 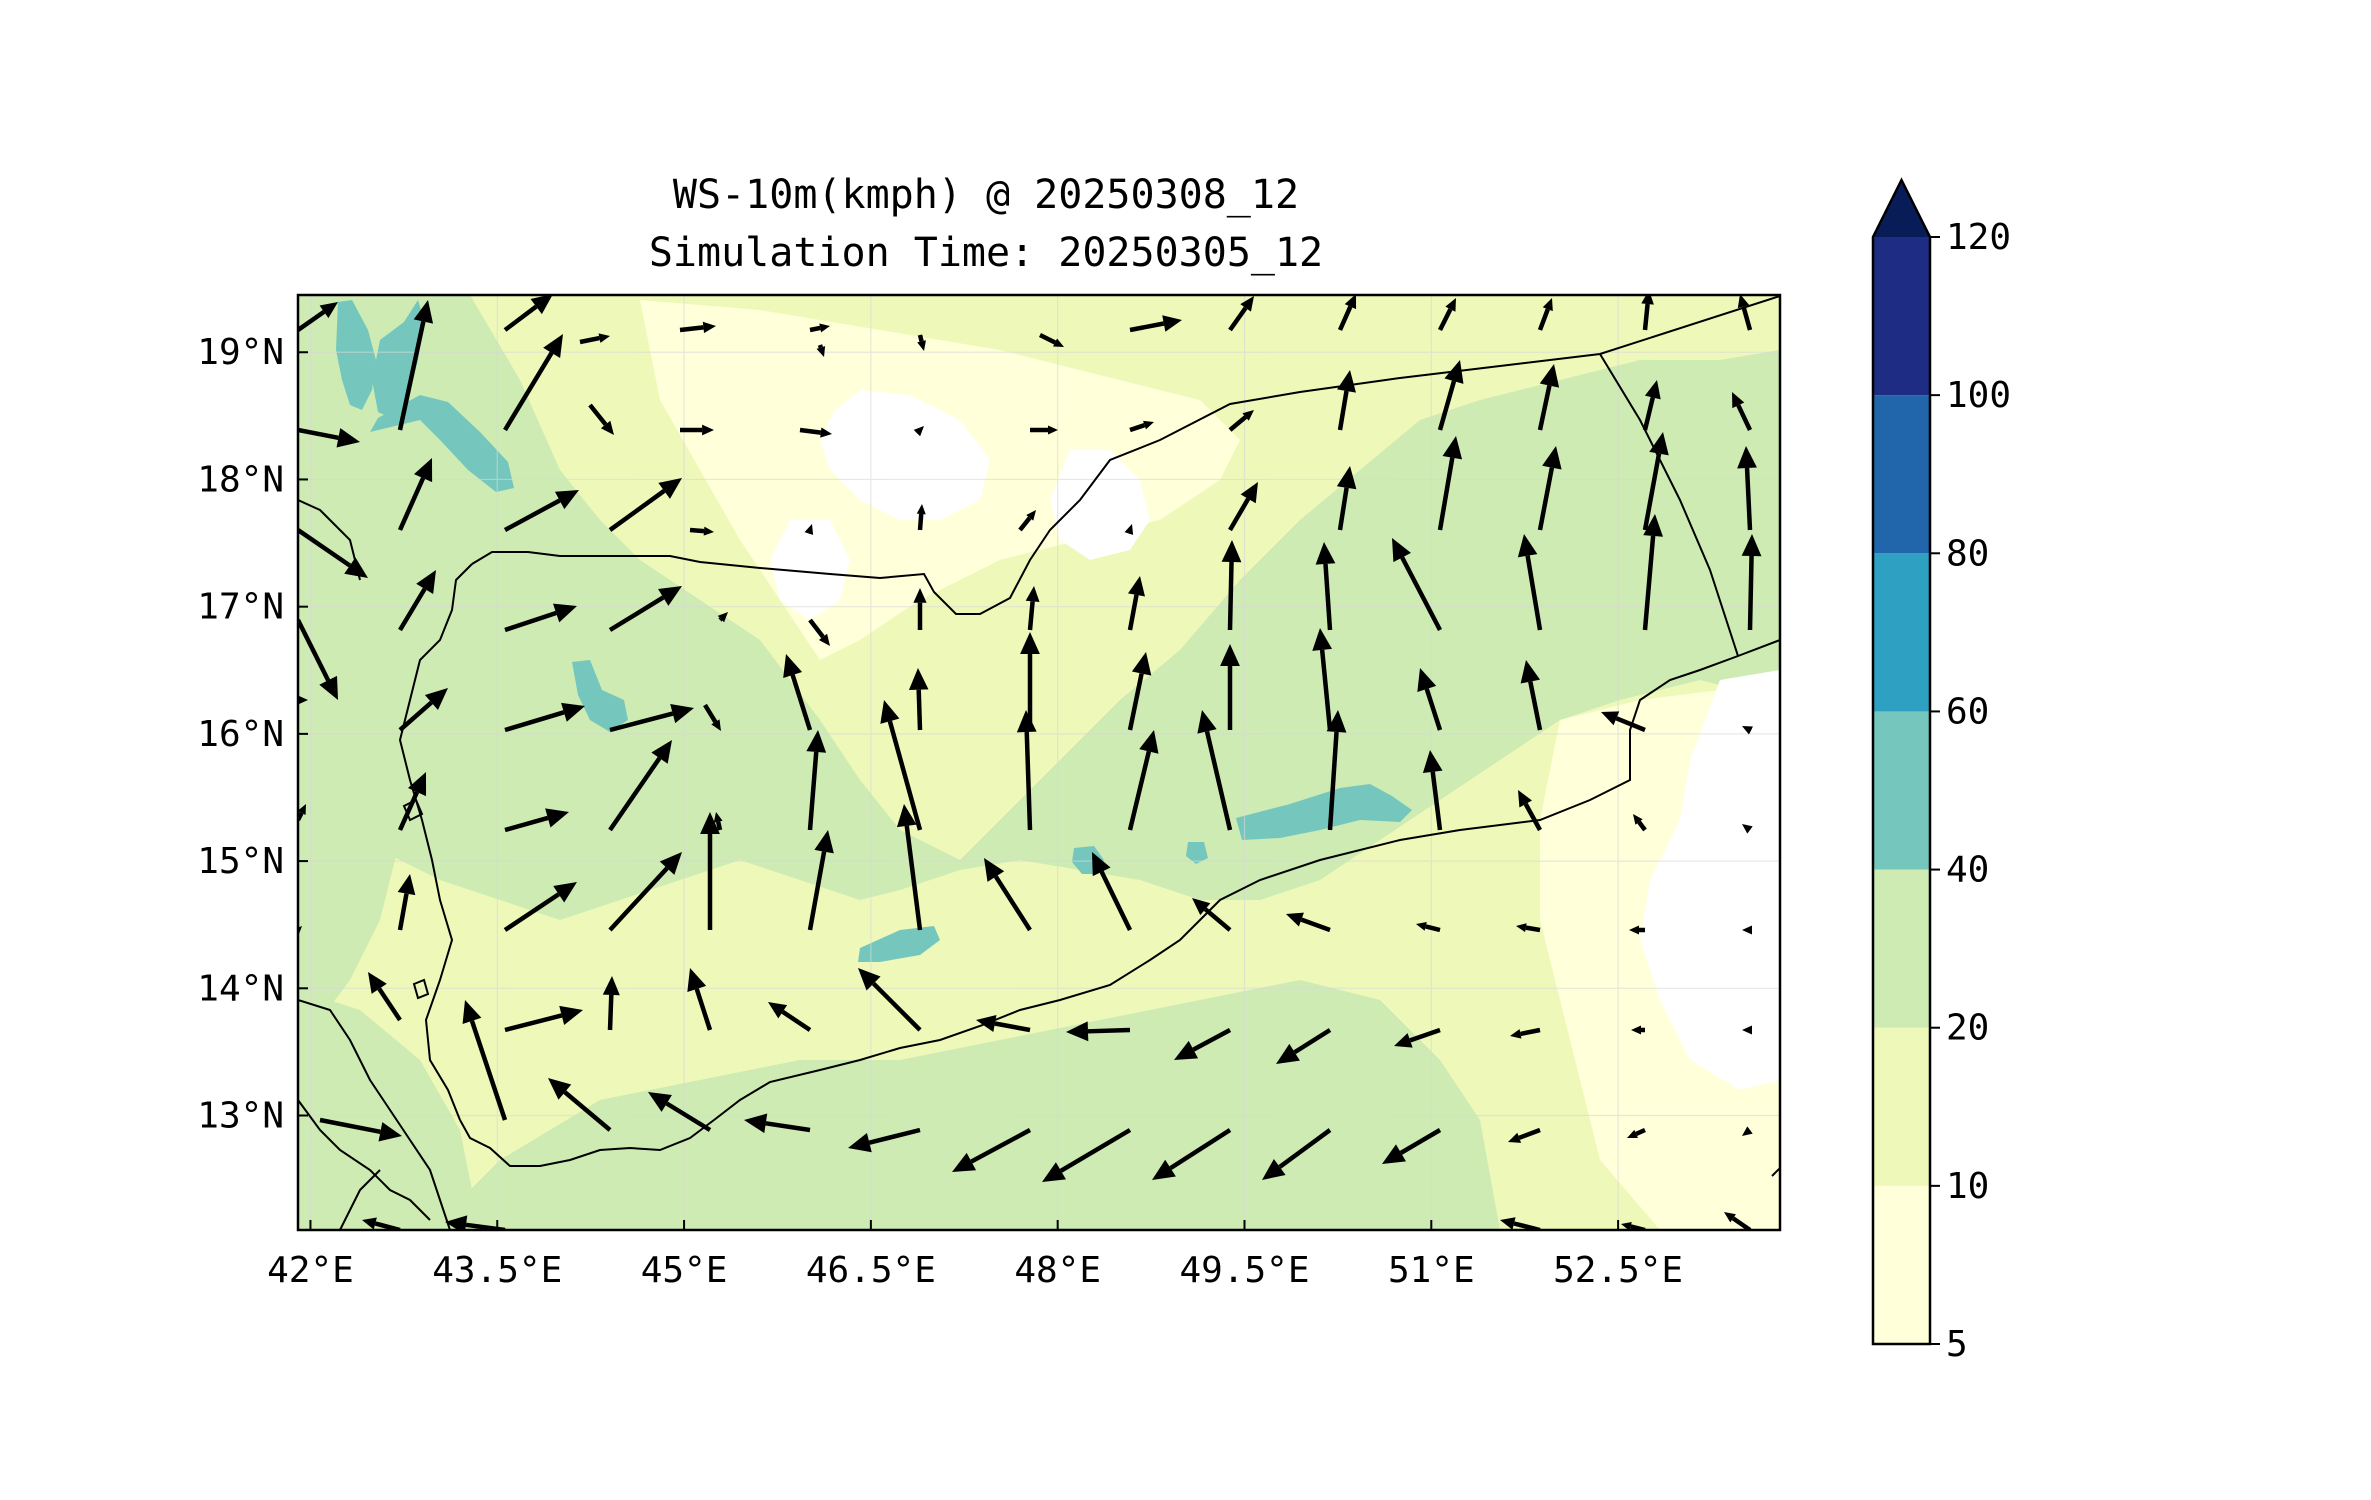 I want to click on y-tick-label: 17°N, so click(x=240, y=607).